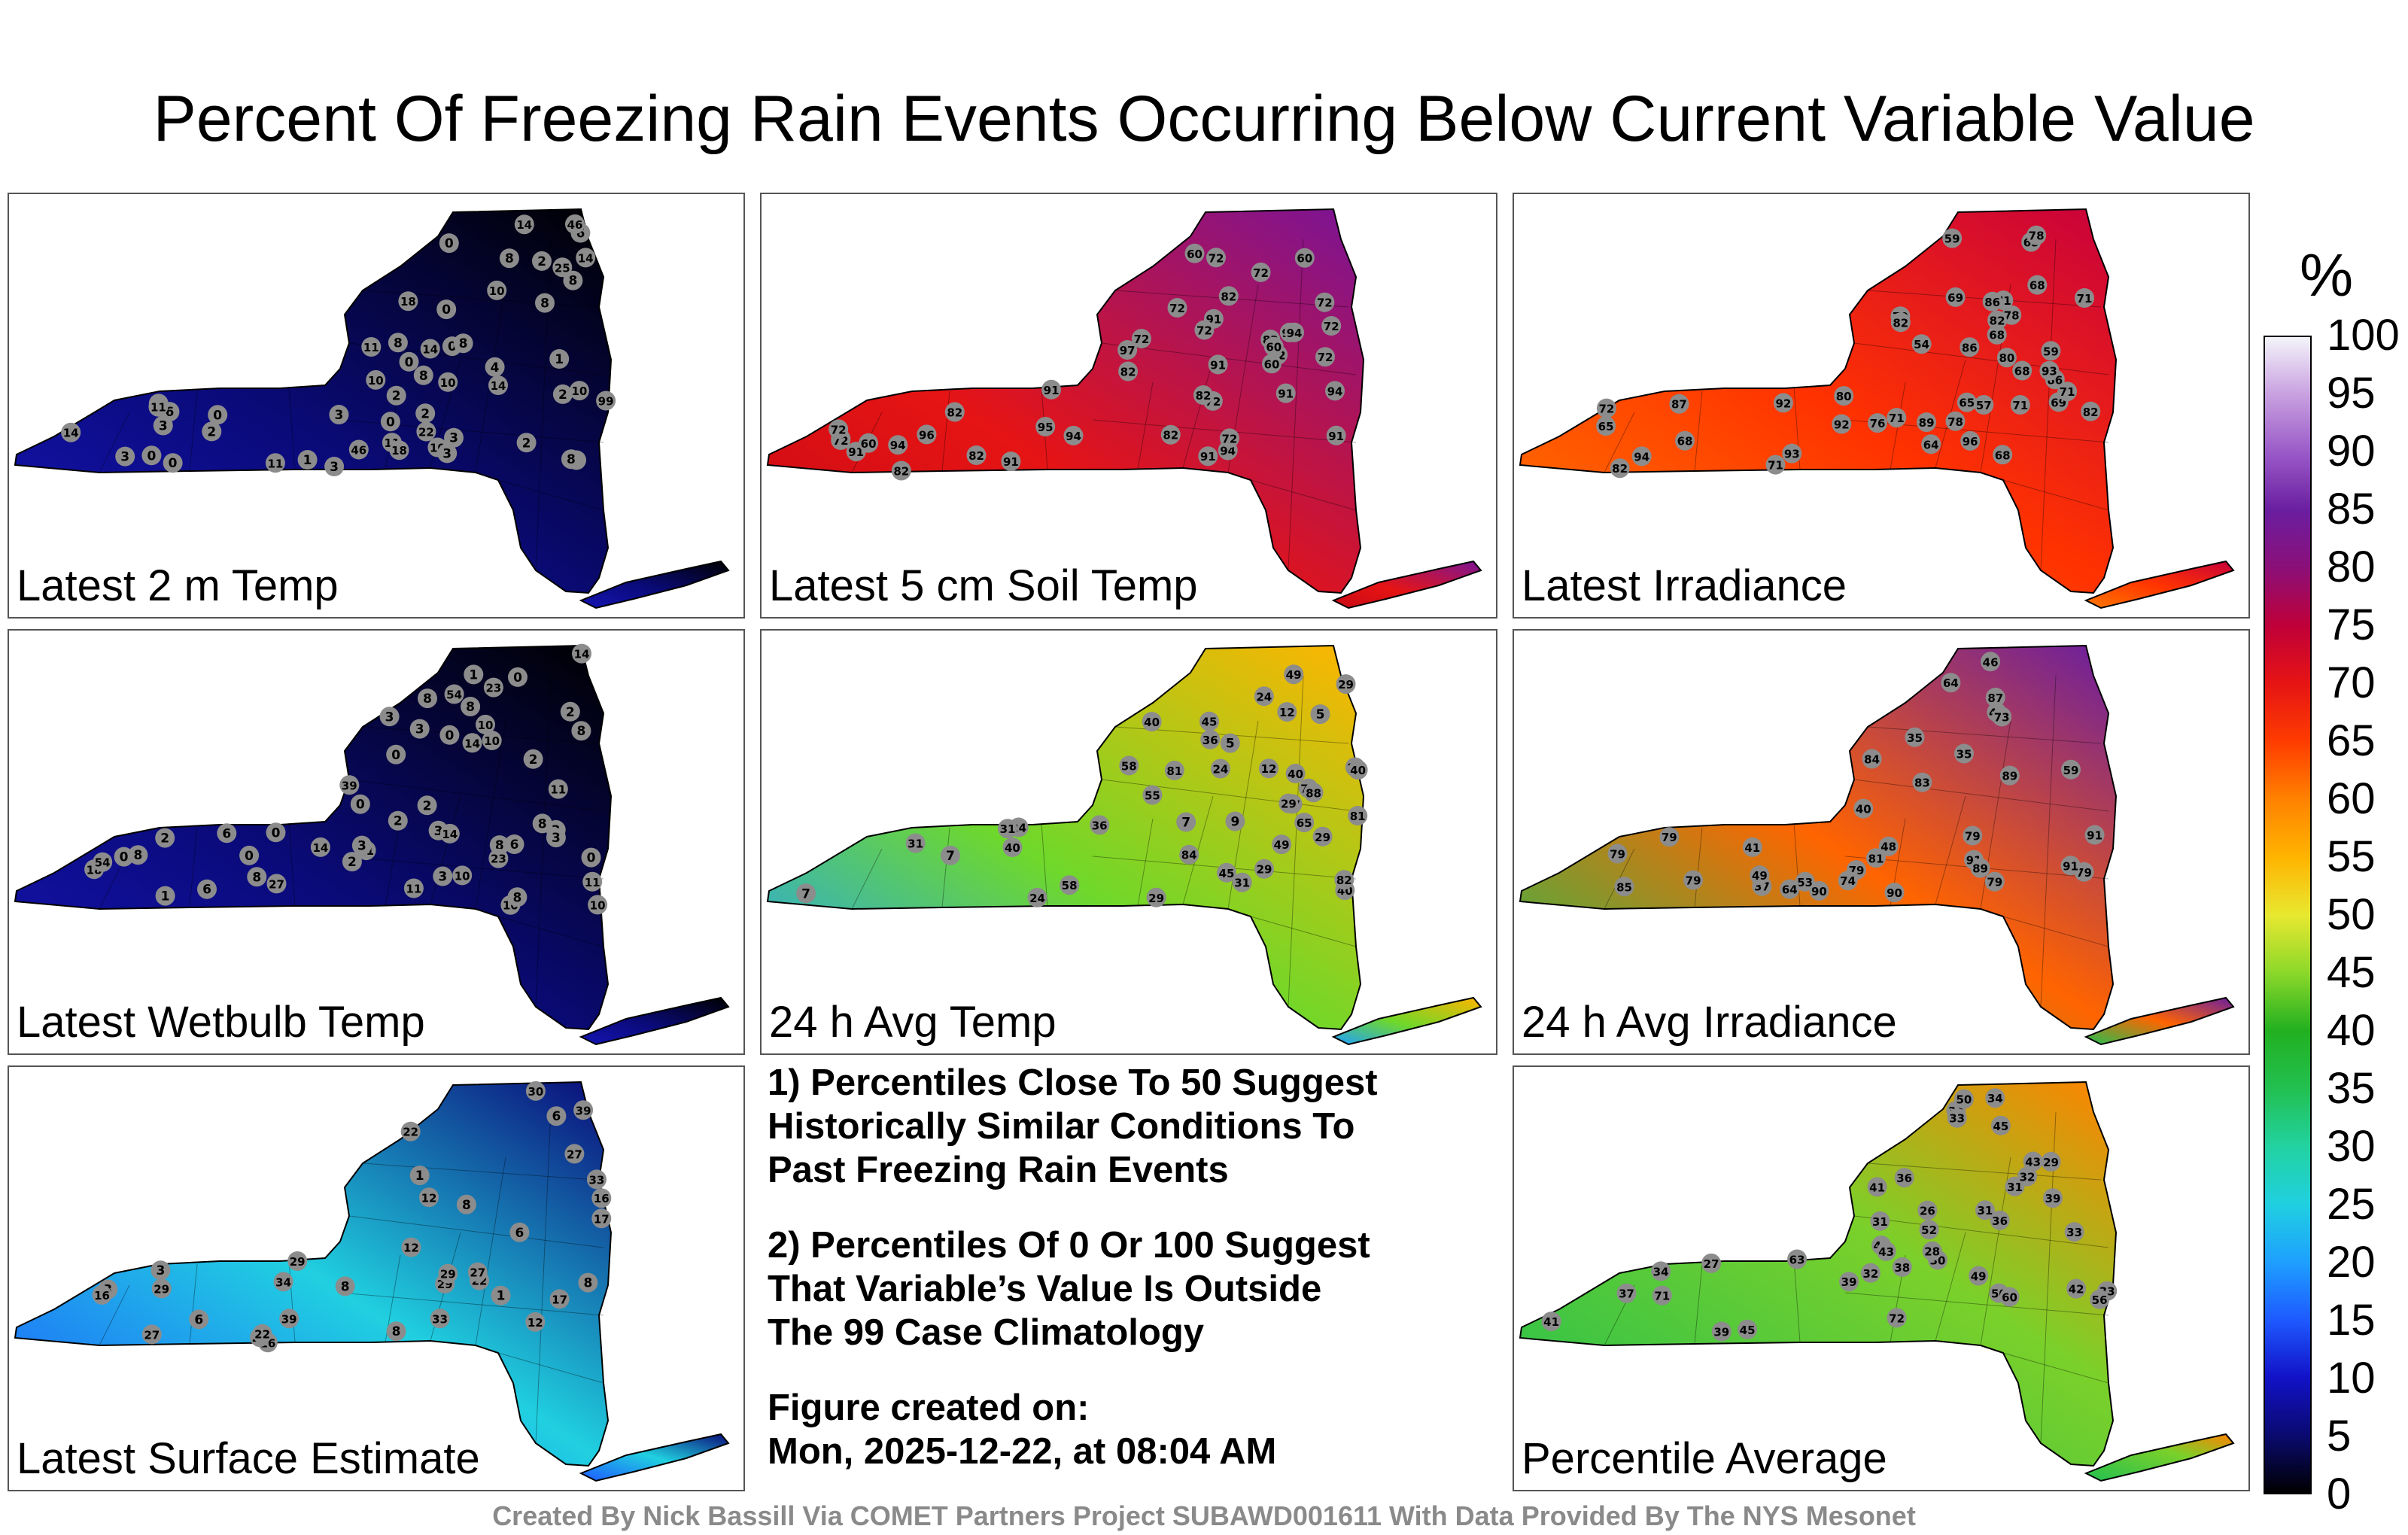 This screenshot has height=1535, width=2408. I want to click on station-value: 27, so click(1711, 1264).